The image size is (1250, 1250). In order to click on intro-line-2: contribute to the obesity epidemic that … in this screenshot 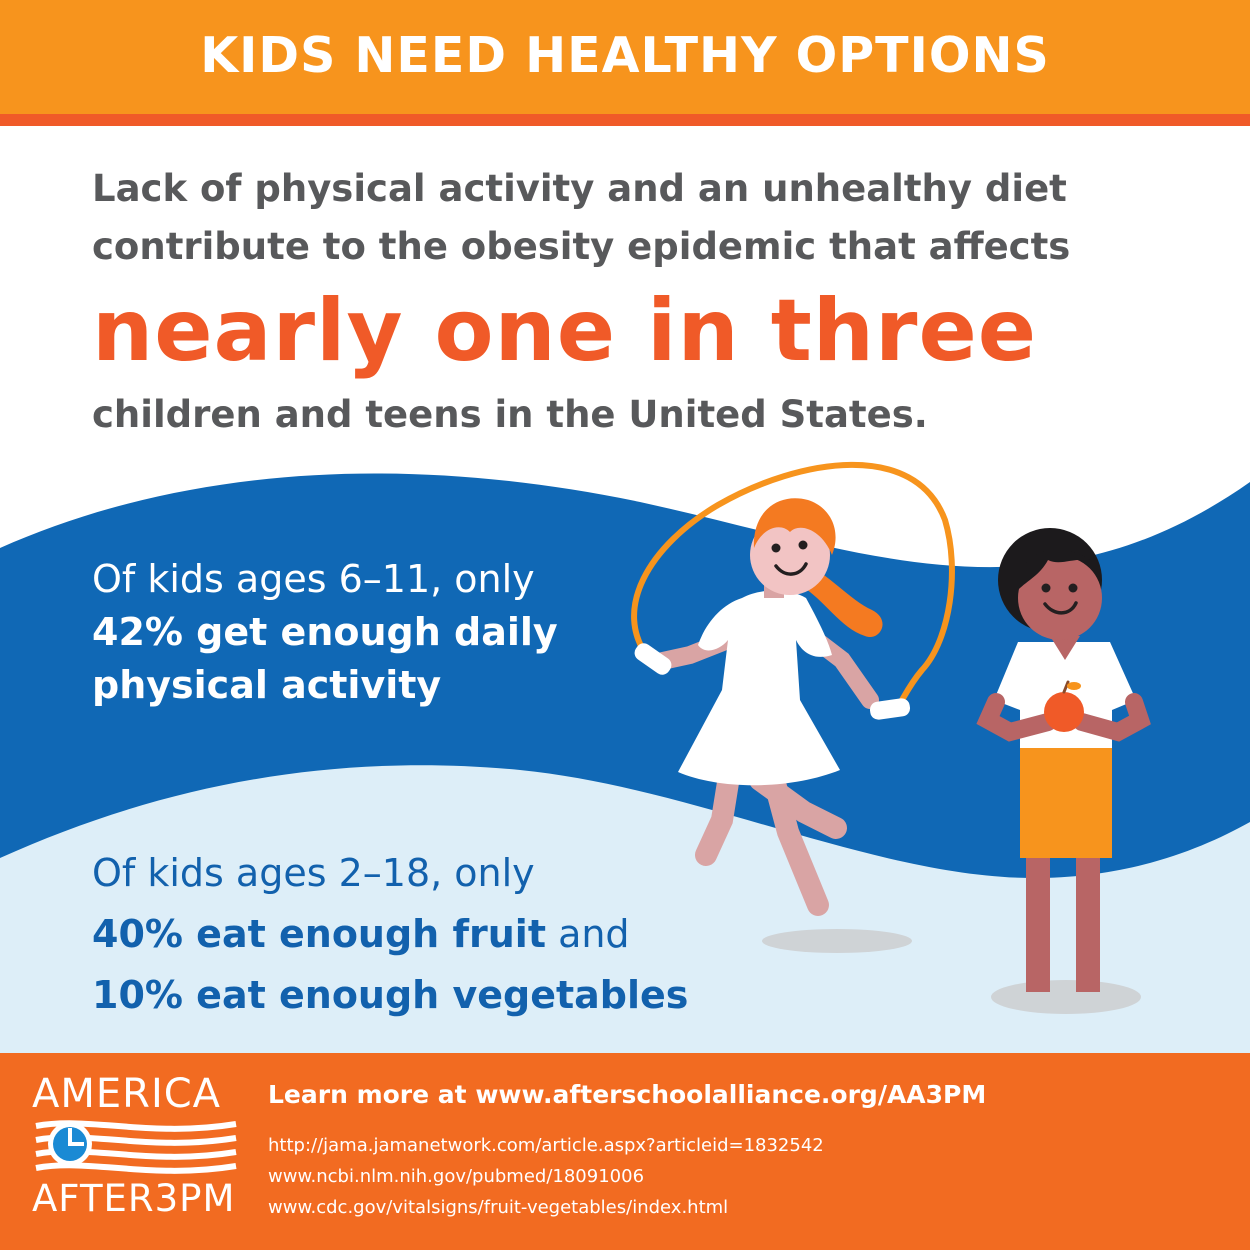, I will do `click(581, 246)`.